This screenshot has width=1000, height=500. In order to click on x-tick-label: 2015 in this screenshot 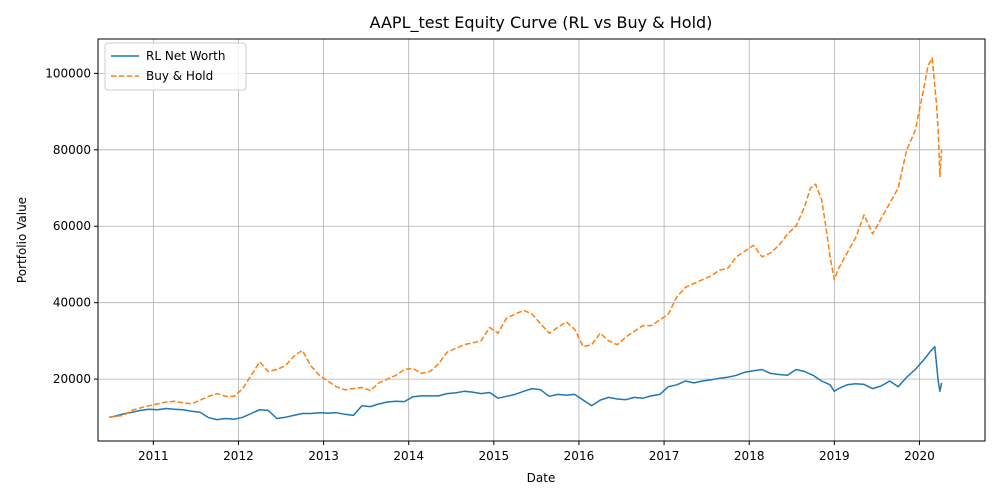, I will do `click(494, 456)`.